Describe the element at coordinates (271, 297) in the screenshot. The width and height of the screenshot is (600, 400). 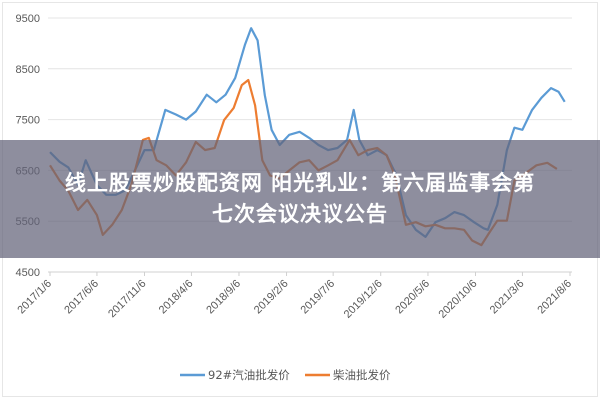
I see `x-tick-label: 2019/2/6` at that location.